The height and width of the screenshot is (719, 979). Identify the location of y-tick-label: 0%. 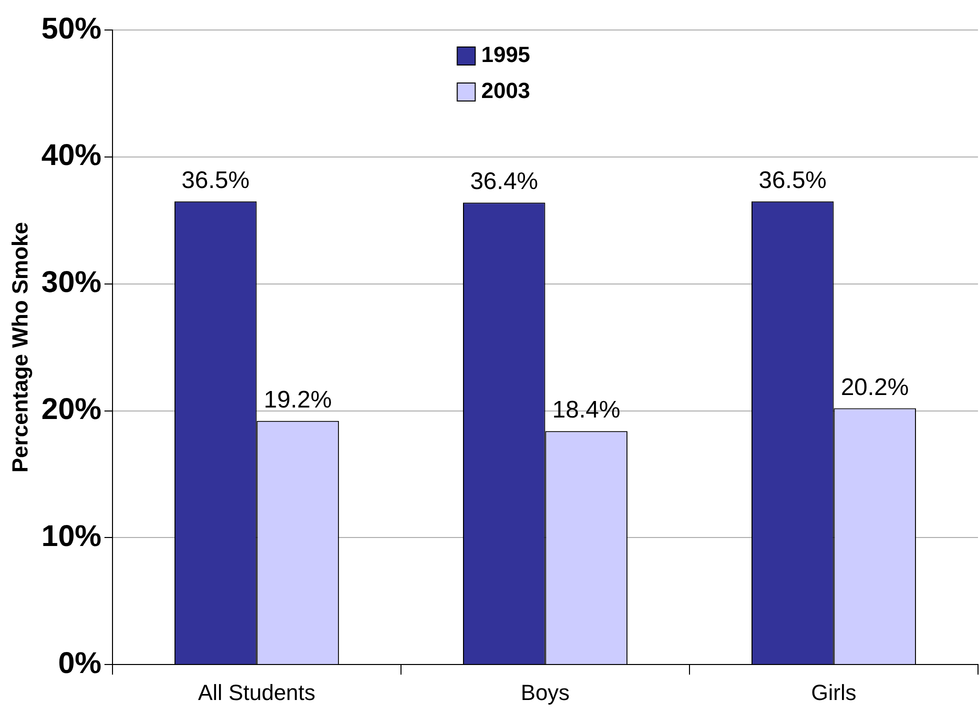
(80, 663).